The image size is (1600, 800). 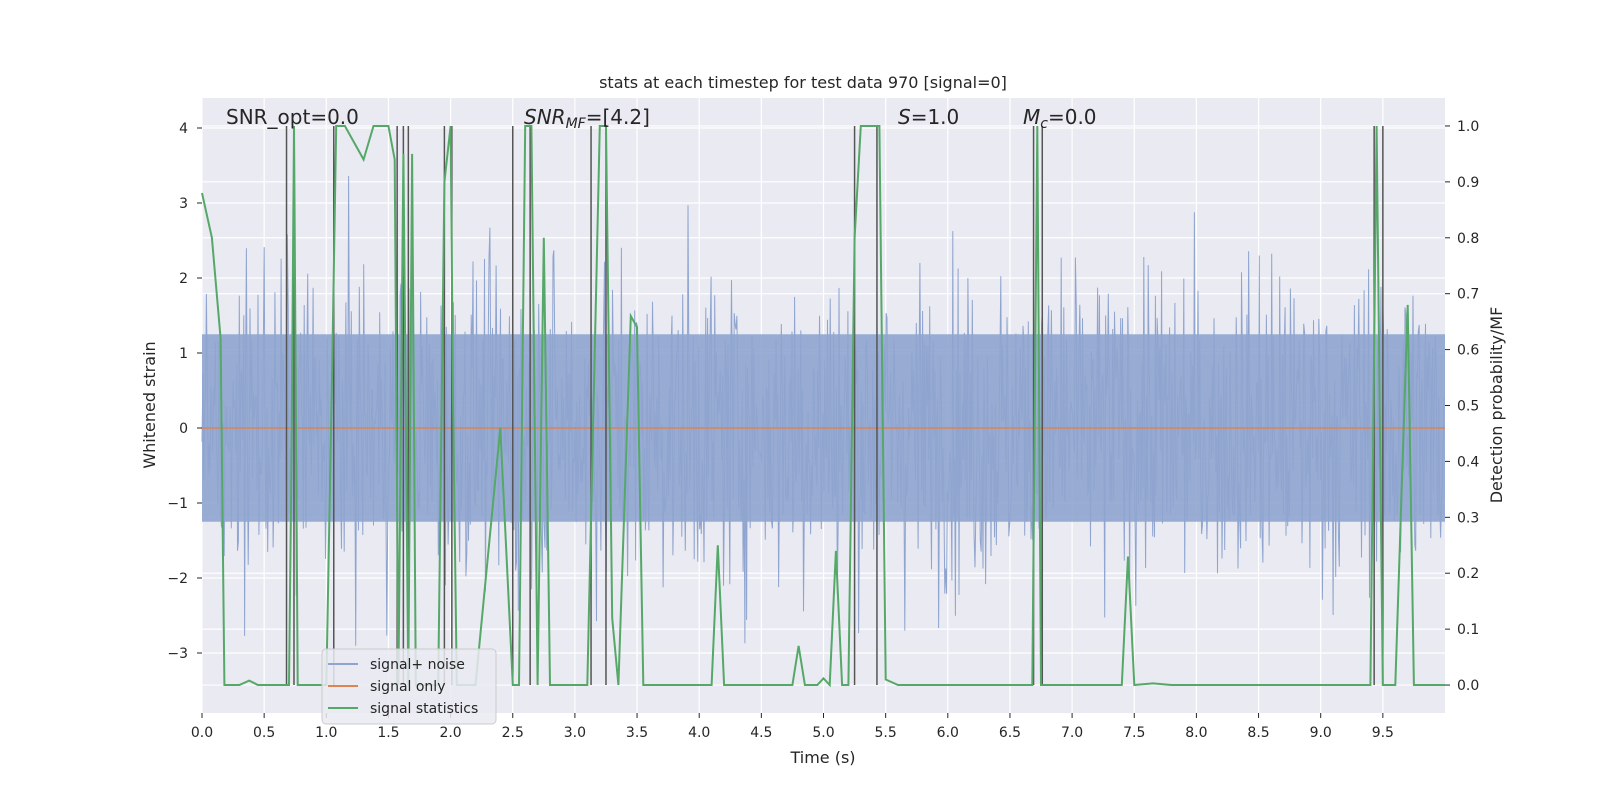 I want to click on annotation-s: S=1.0, so click(x=928, y=117).